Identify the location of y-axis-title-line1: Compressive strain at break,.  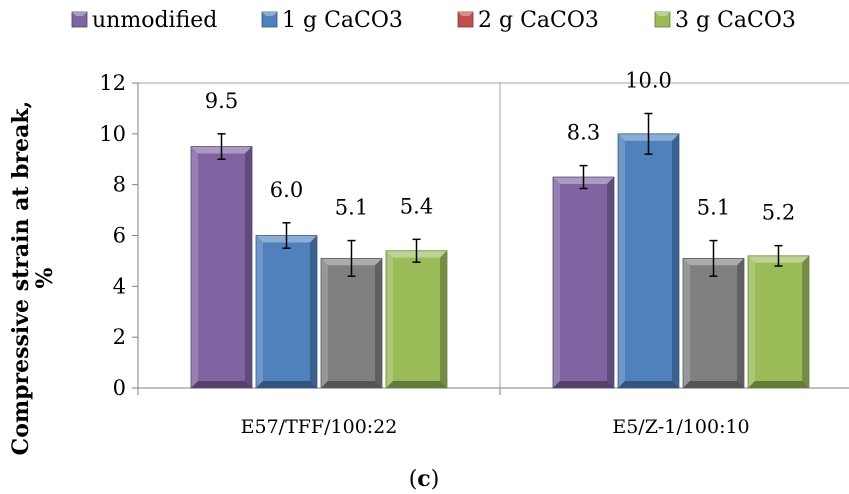
(21, 278).